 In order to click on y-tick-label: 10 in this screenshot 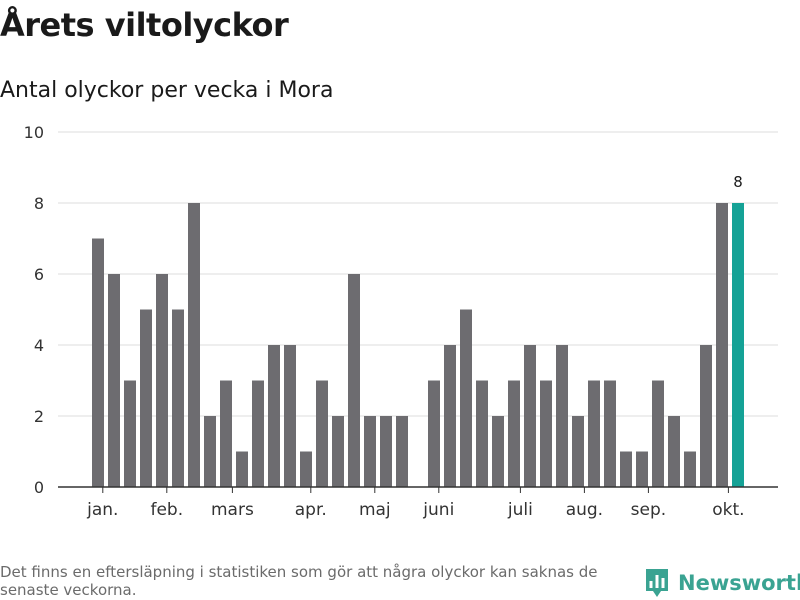, I will do `click(34, 132)`.